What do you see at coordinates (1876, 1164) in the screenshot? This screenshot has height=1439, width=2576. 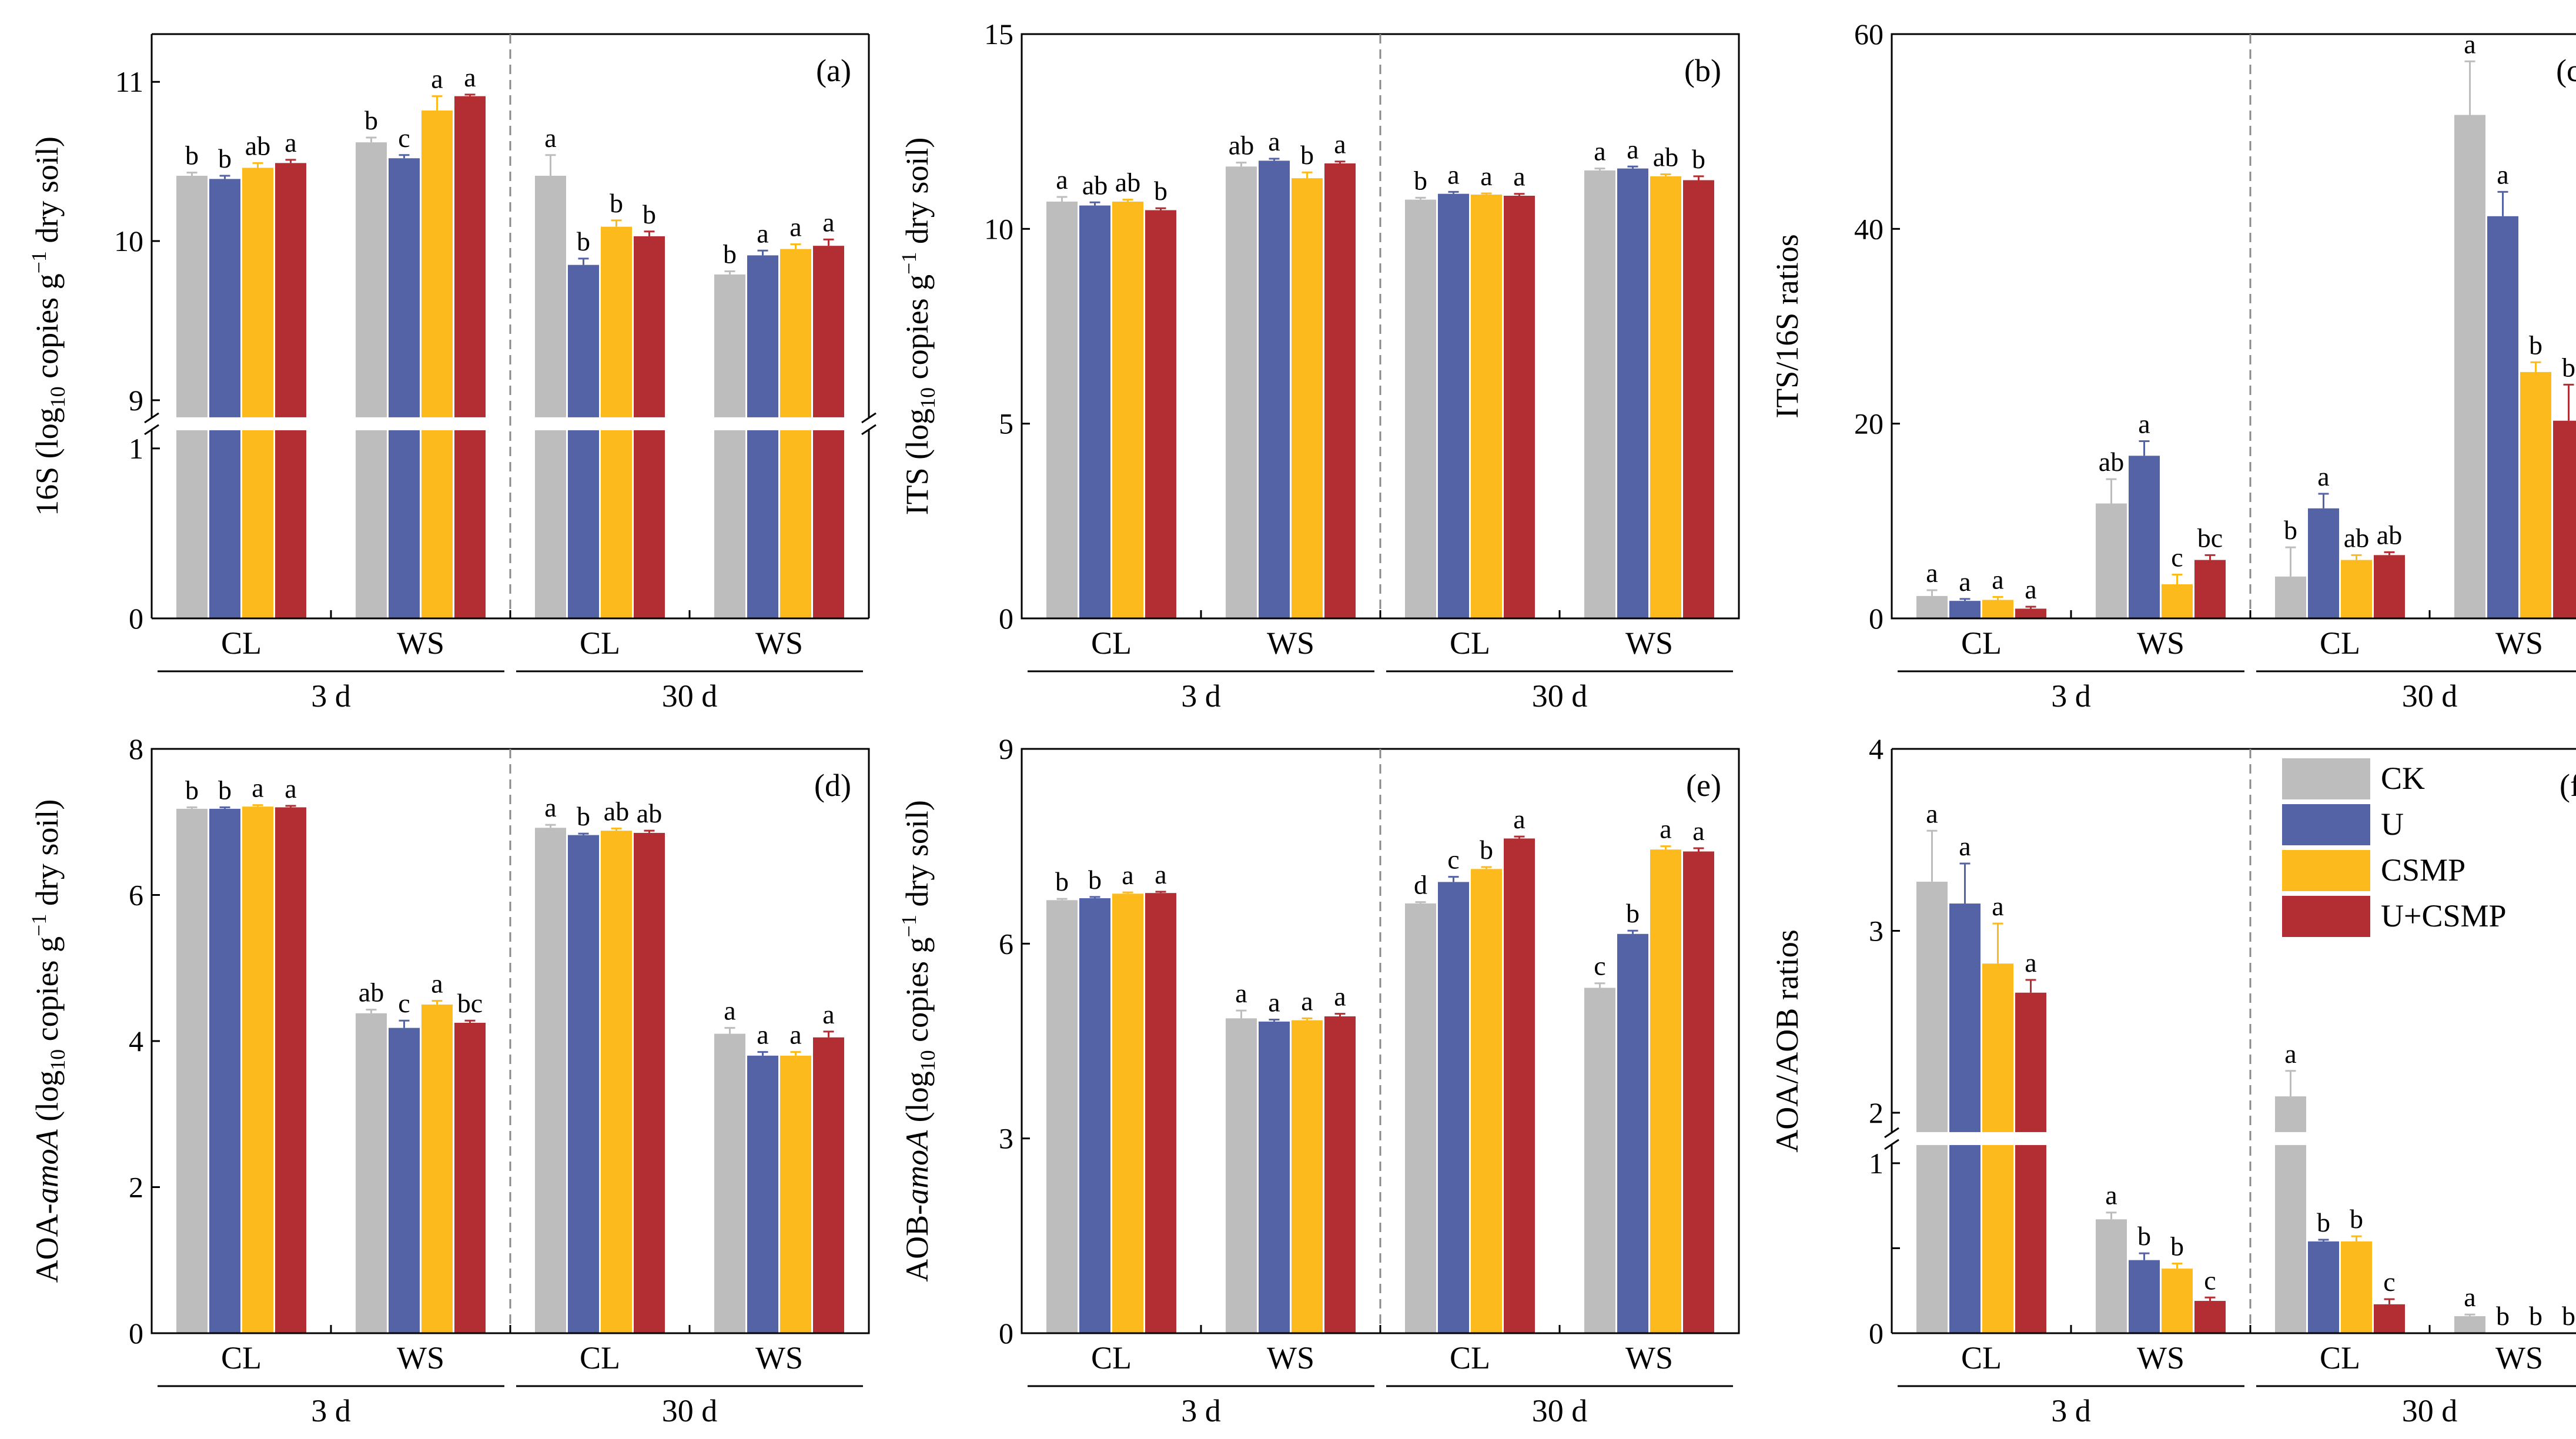 I see `y-tick-label: 1` at bounding box center [1876, 1164].